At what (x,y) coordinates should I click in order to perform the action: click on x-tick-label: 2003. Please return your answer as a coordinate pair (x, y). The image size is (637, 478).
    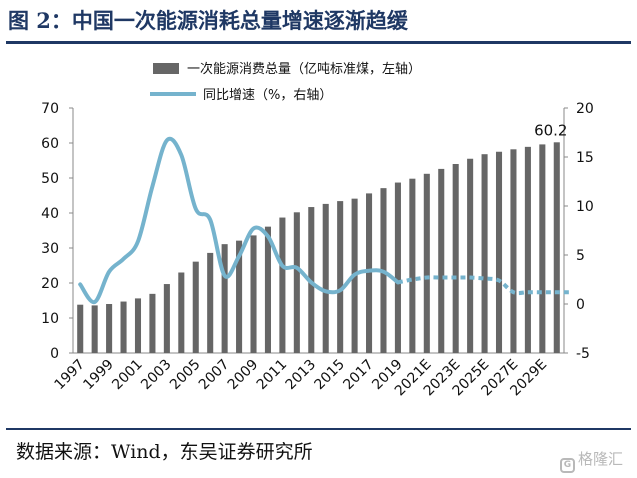
    Looking at the image, I should click on (156, 375).